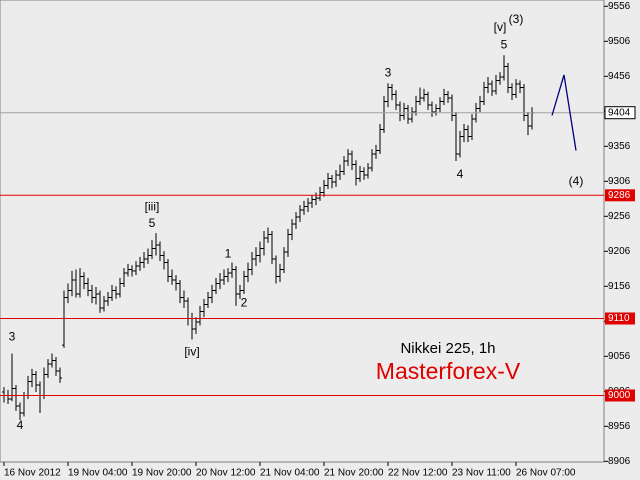  What do you see at coordinates (619, 356) in the screenshot?
I see `y-tick-label: 9056` at bounding box center [619, 356].